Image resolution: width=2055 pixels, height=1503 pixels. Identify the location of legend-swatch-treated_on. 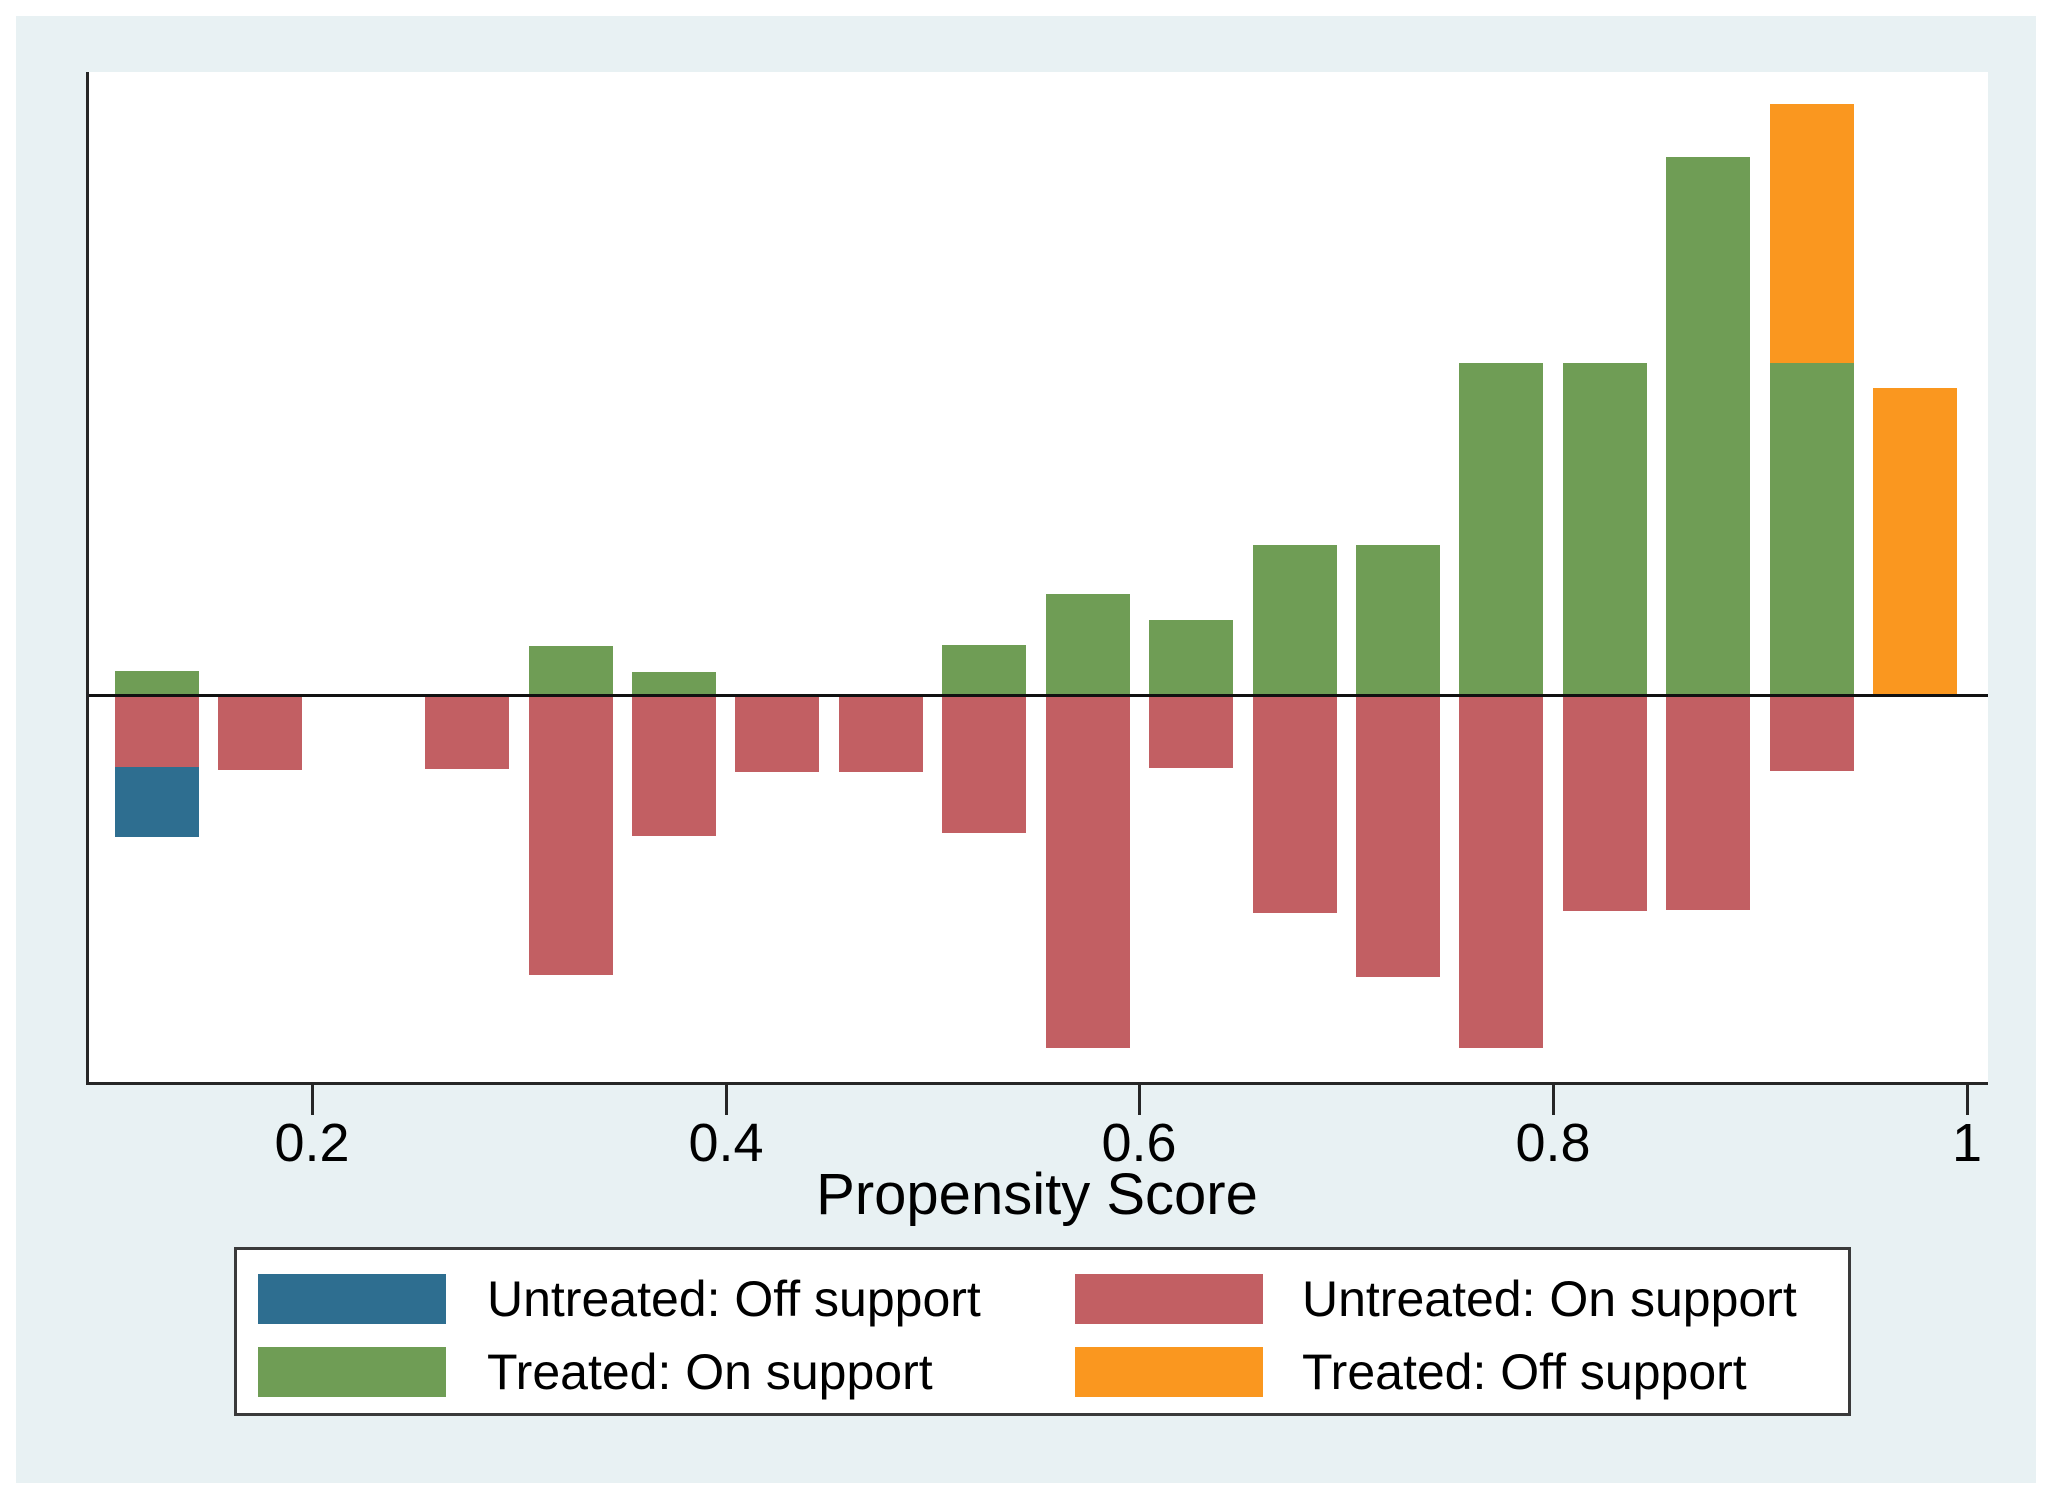
(352, 1372).